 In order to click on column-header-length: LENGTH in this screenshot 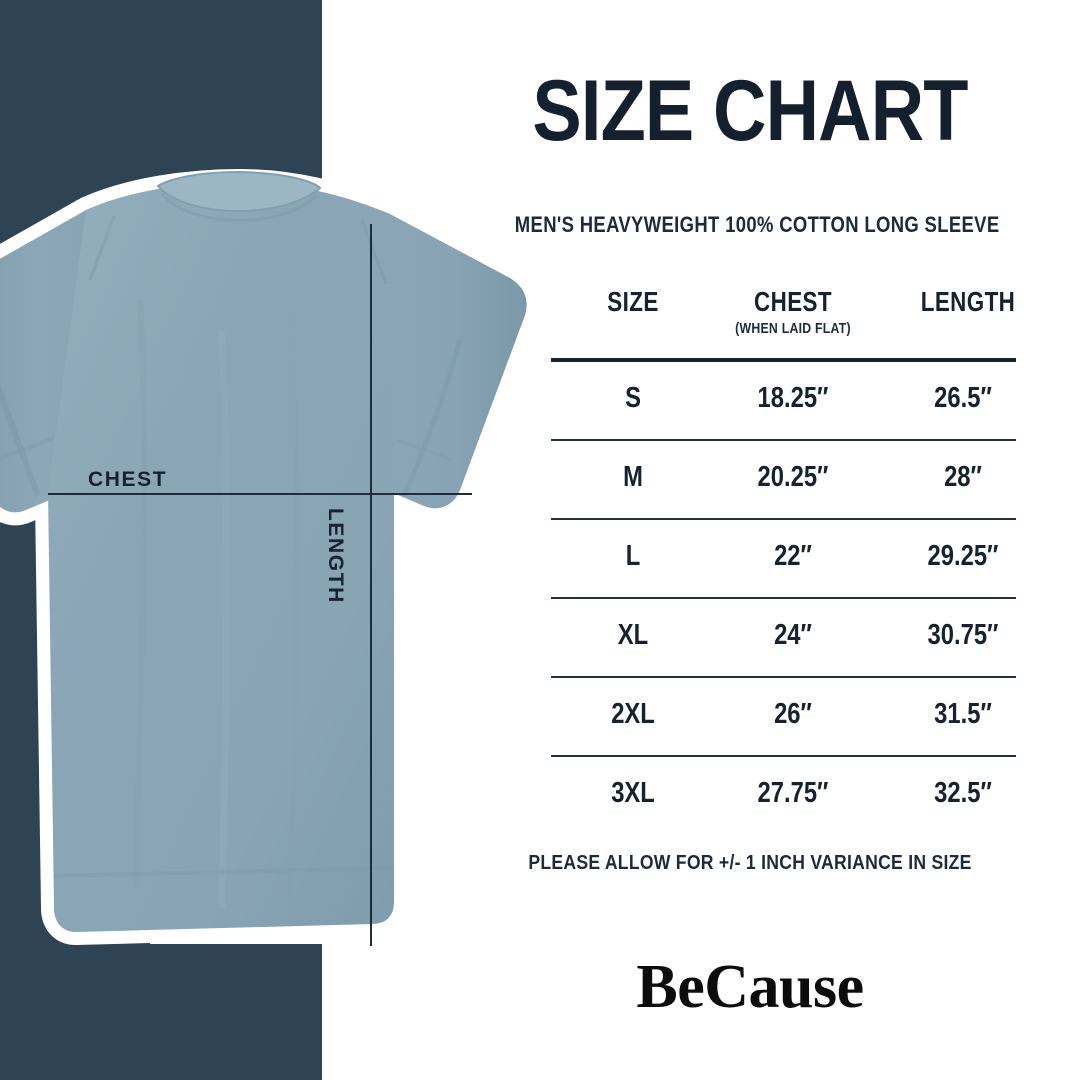, I will do `click(968, 301)`.